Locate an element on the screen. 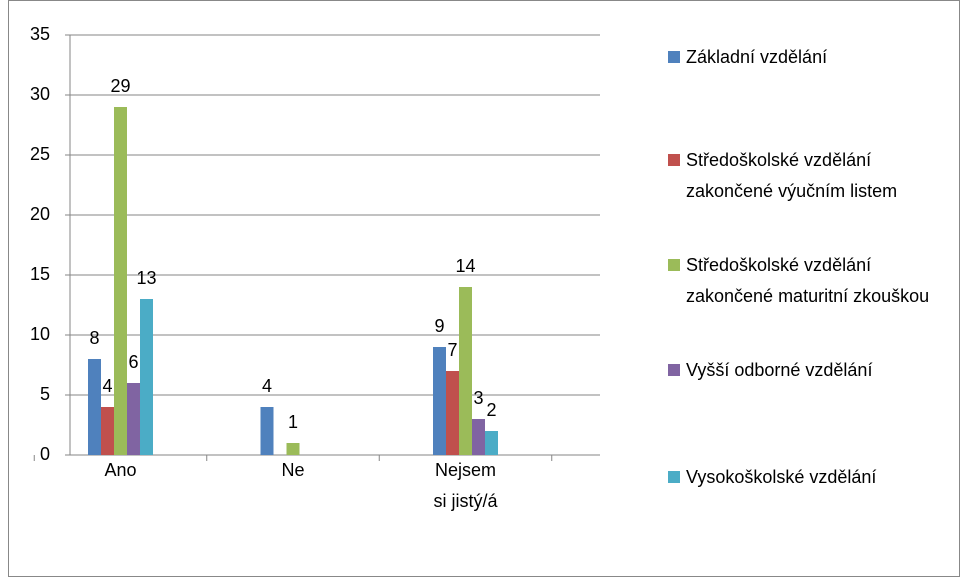 This screenshot has height=577, width=960. data-label: 7 is located at coordinates (452, 350).